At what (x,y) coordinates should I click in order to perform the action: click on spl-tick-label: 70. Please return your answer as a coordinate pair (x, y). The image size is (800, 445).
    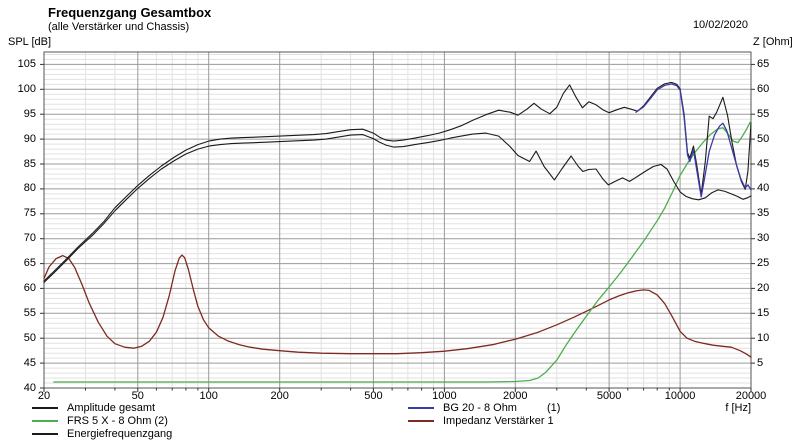
    Looking at the image, I should click on (29, 238).